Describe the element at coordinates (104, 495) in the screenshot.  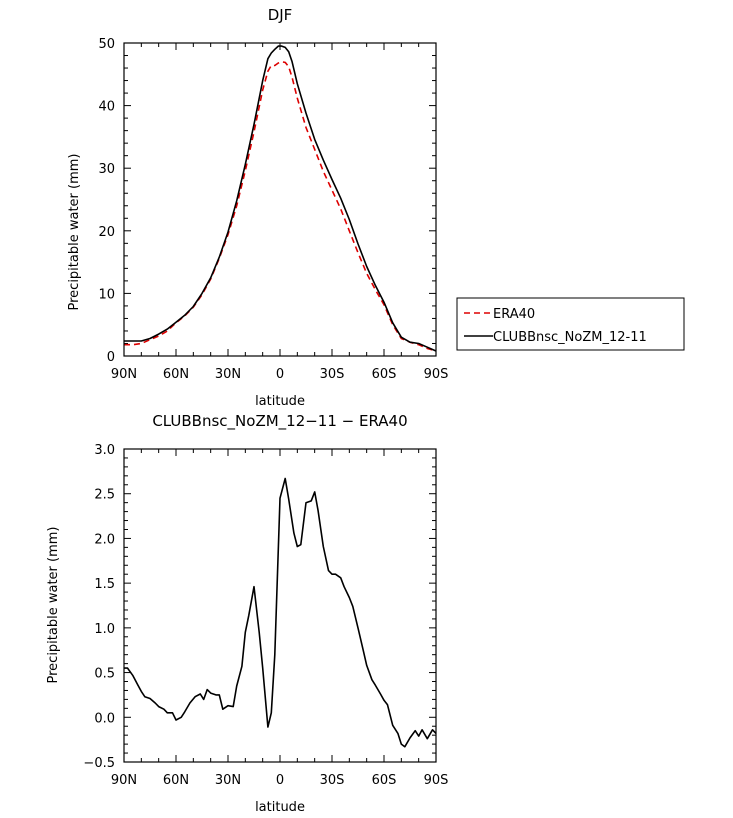
I see `p2-ytick-label: 2.5` at that location.